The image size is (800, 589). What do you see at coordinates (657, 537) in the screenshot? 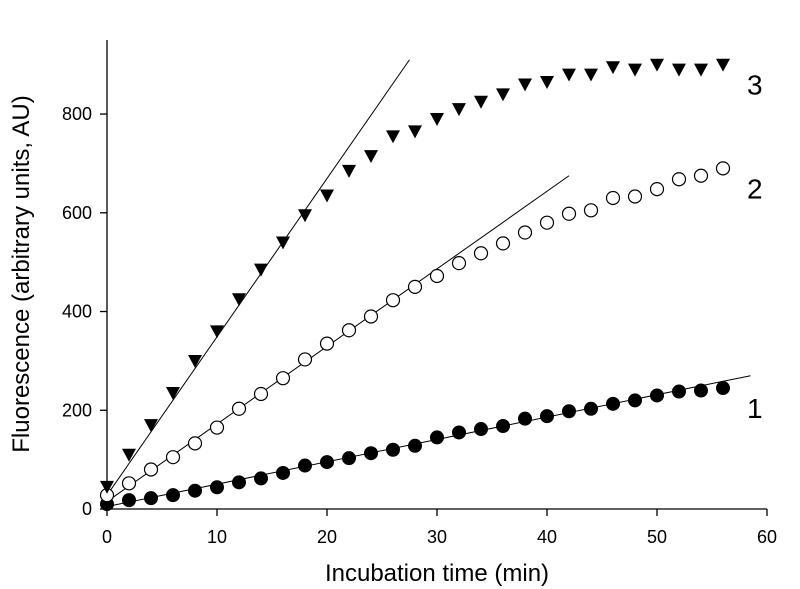
I see `x-tick-label: 50` at bounding box center [657, 537].